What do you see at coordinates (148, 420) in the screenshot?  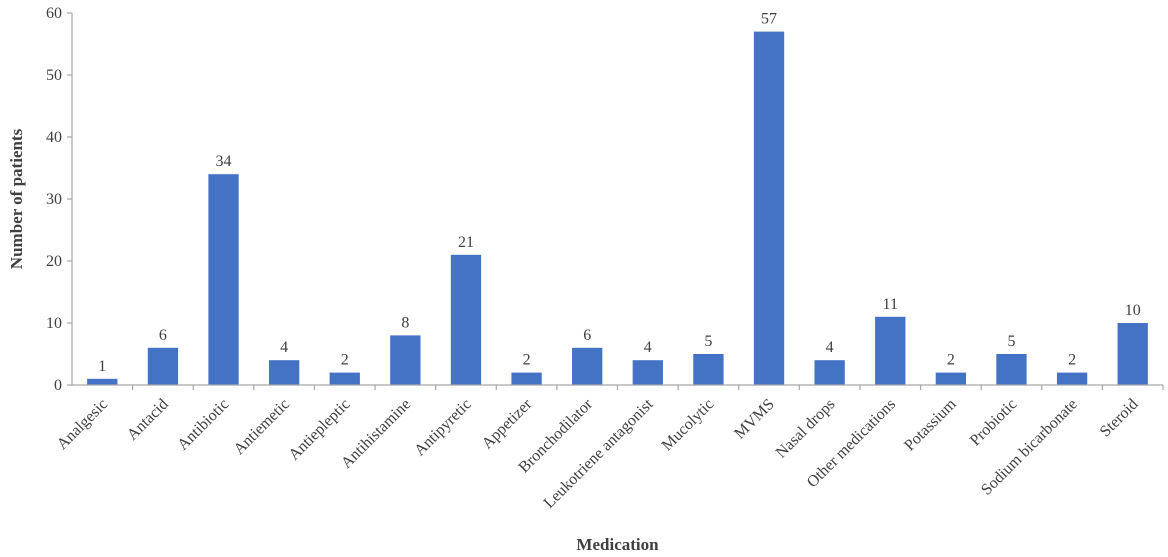 I see `x-tick-label: Antacid` at bounding box center [148, 420].